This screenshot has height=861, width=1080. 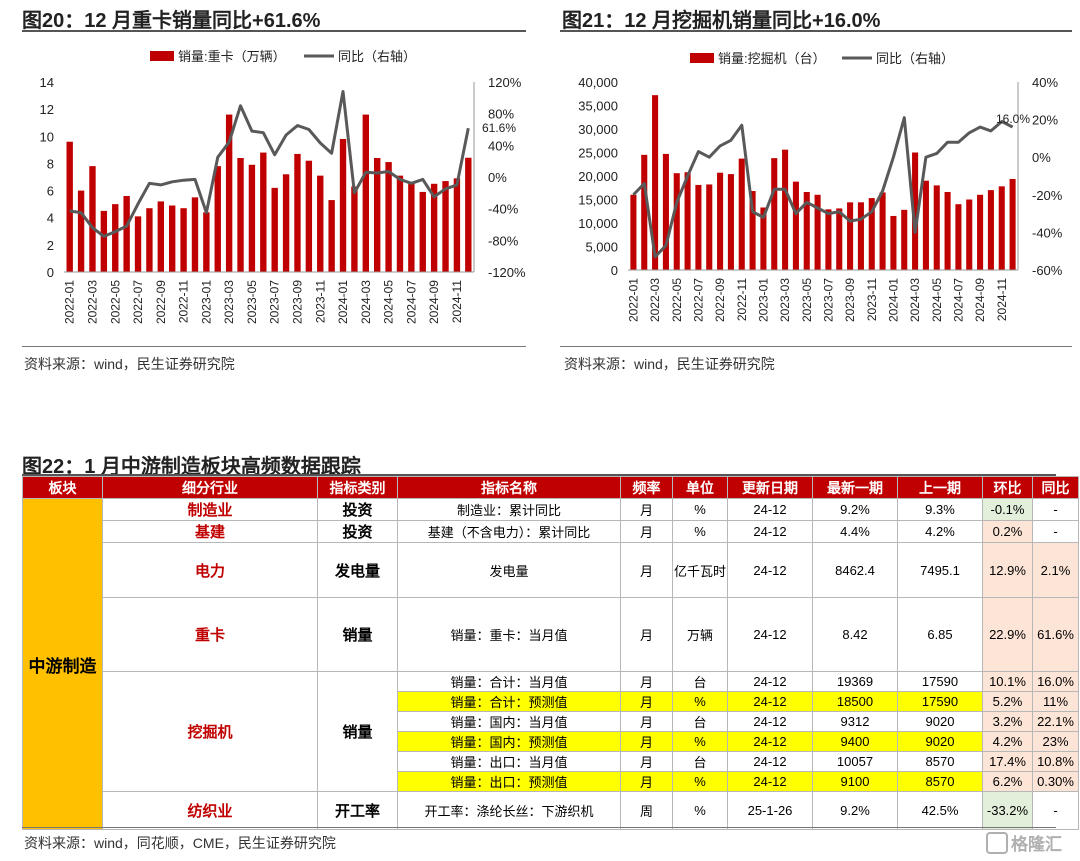 What do you see at coordinates (274, 31) in the screenshot?
I see `figure-20-title-rule` at bounding box center [274, 31].